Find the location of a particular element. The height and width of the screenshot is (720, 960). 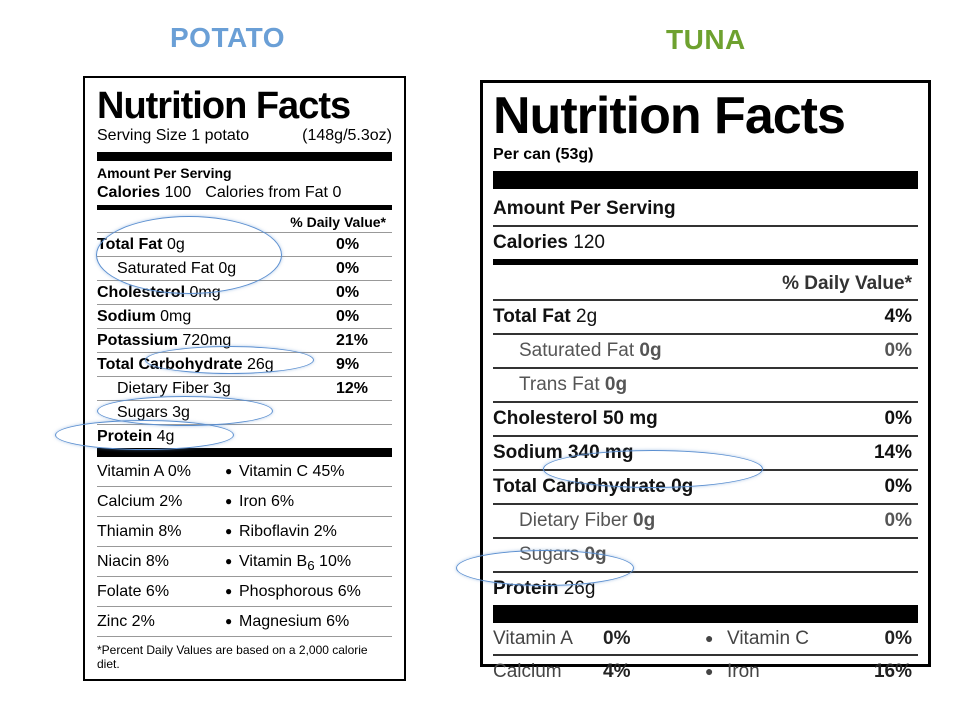

nutrient-dv: 21% is located at coordinates (352, 340).